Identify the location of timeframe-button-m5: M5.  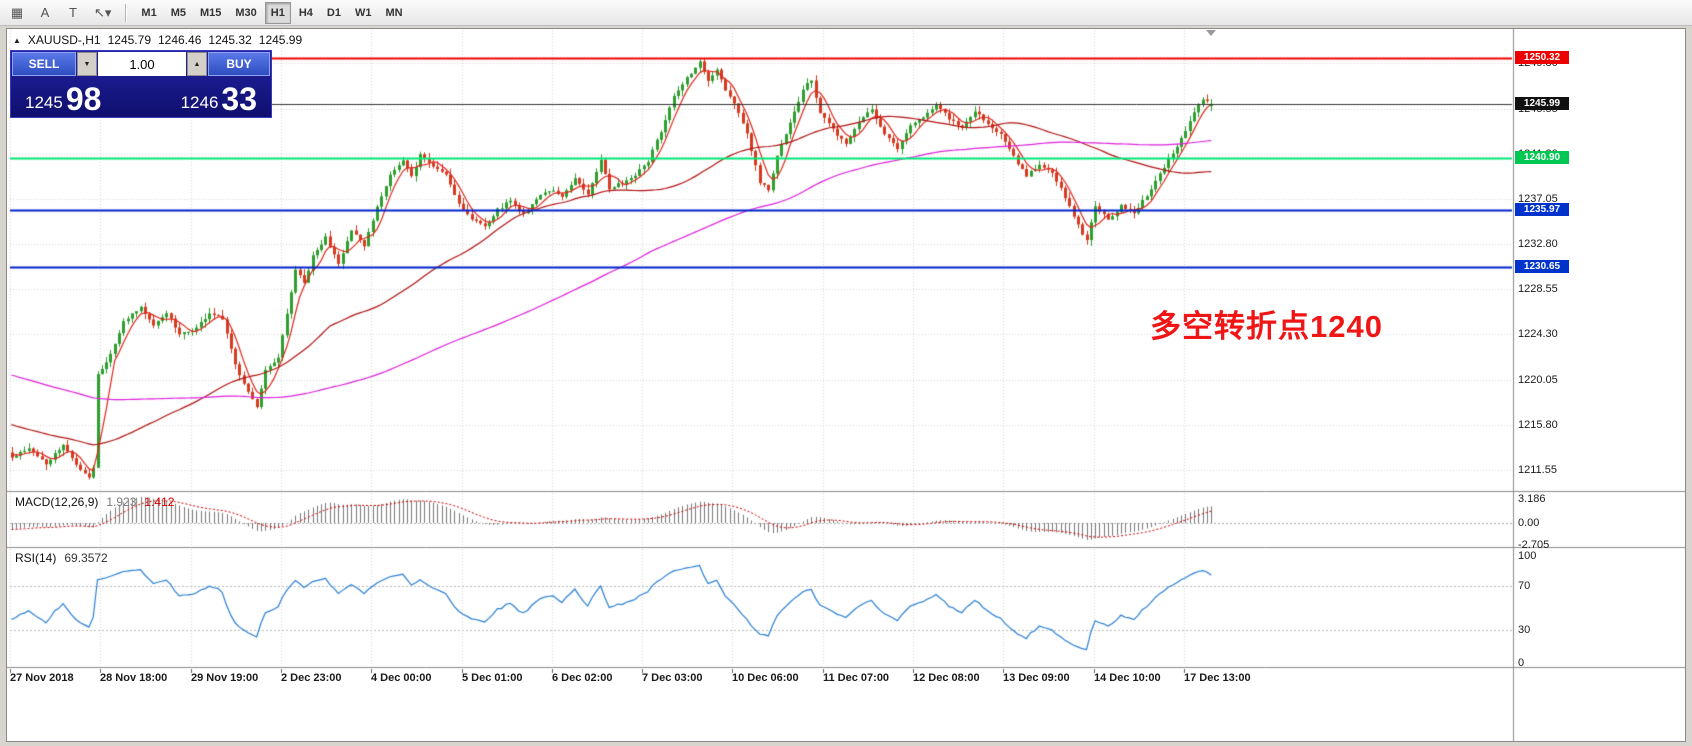
(178, 12).